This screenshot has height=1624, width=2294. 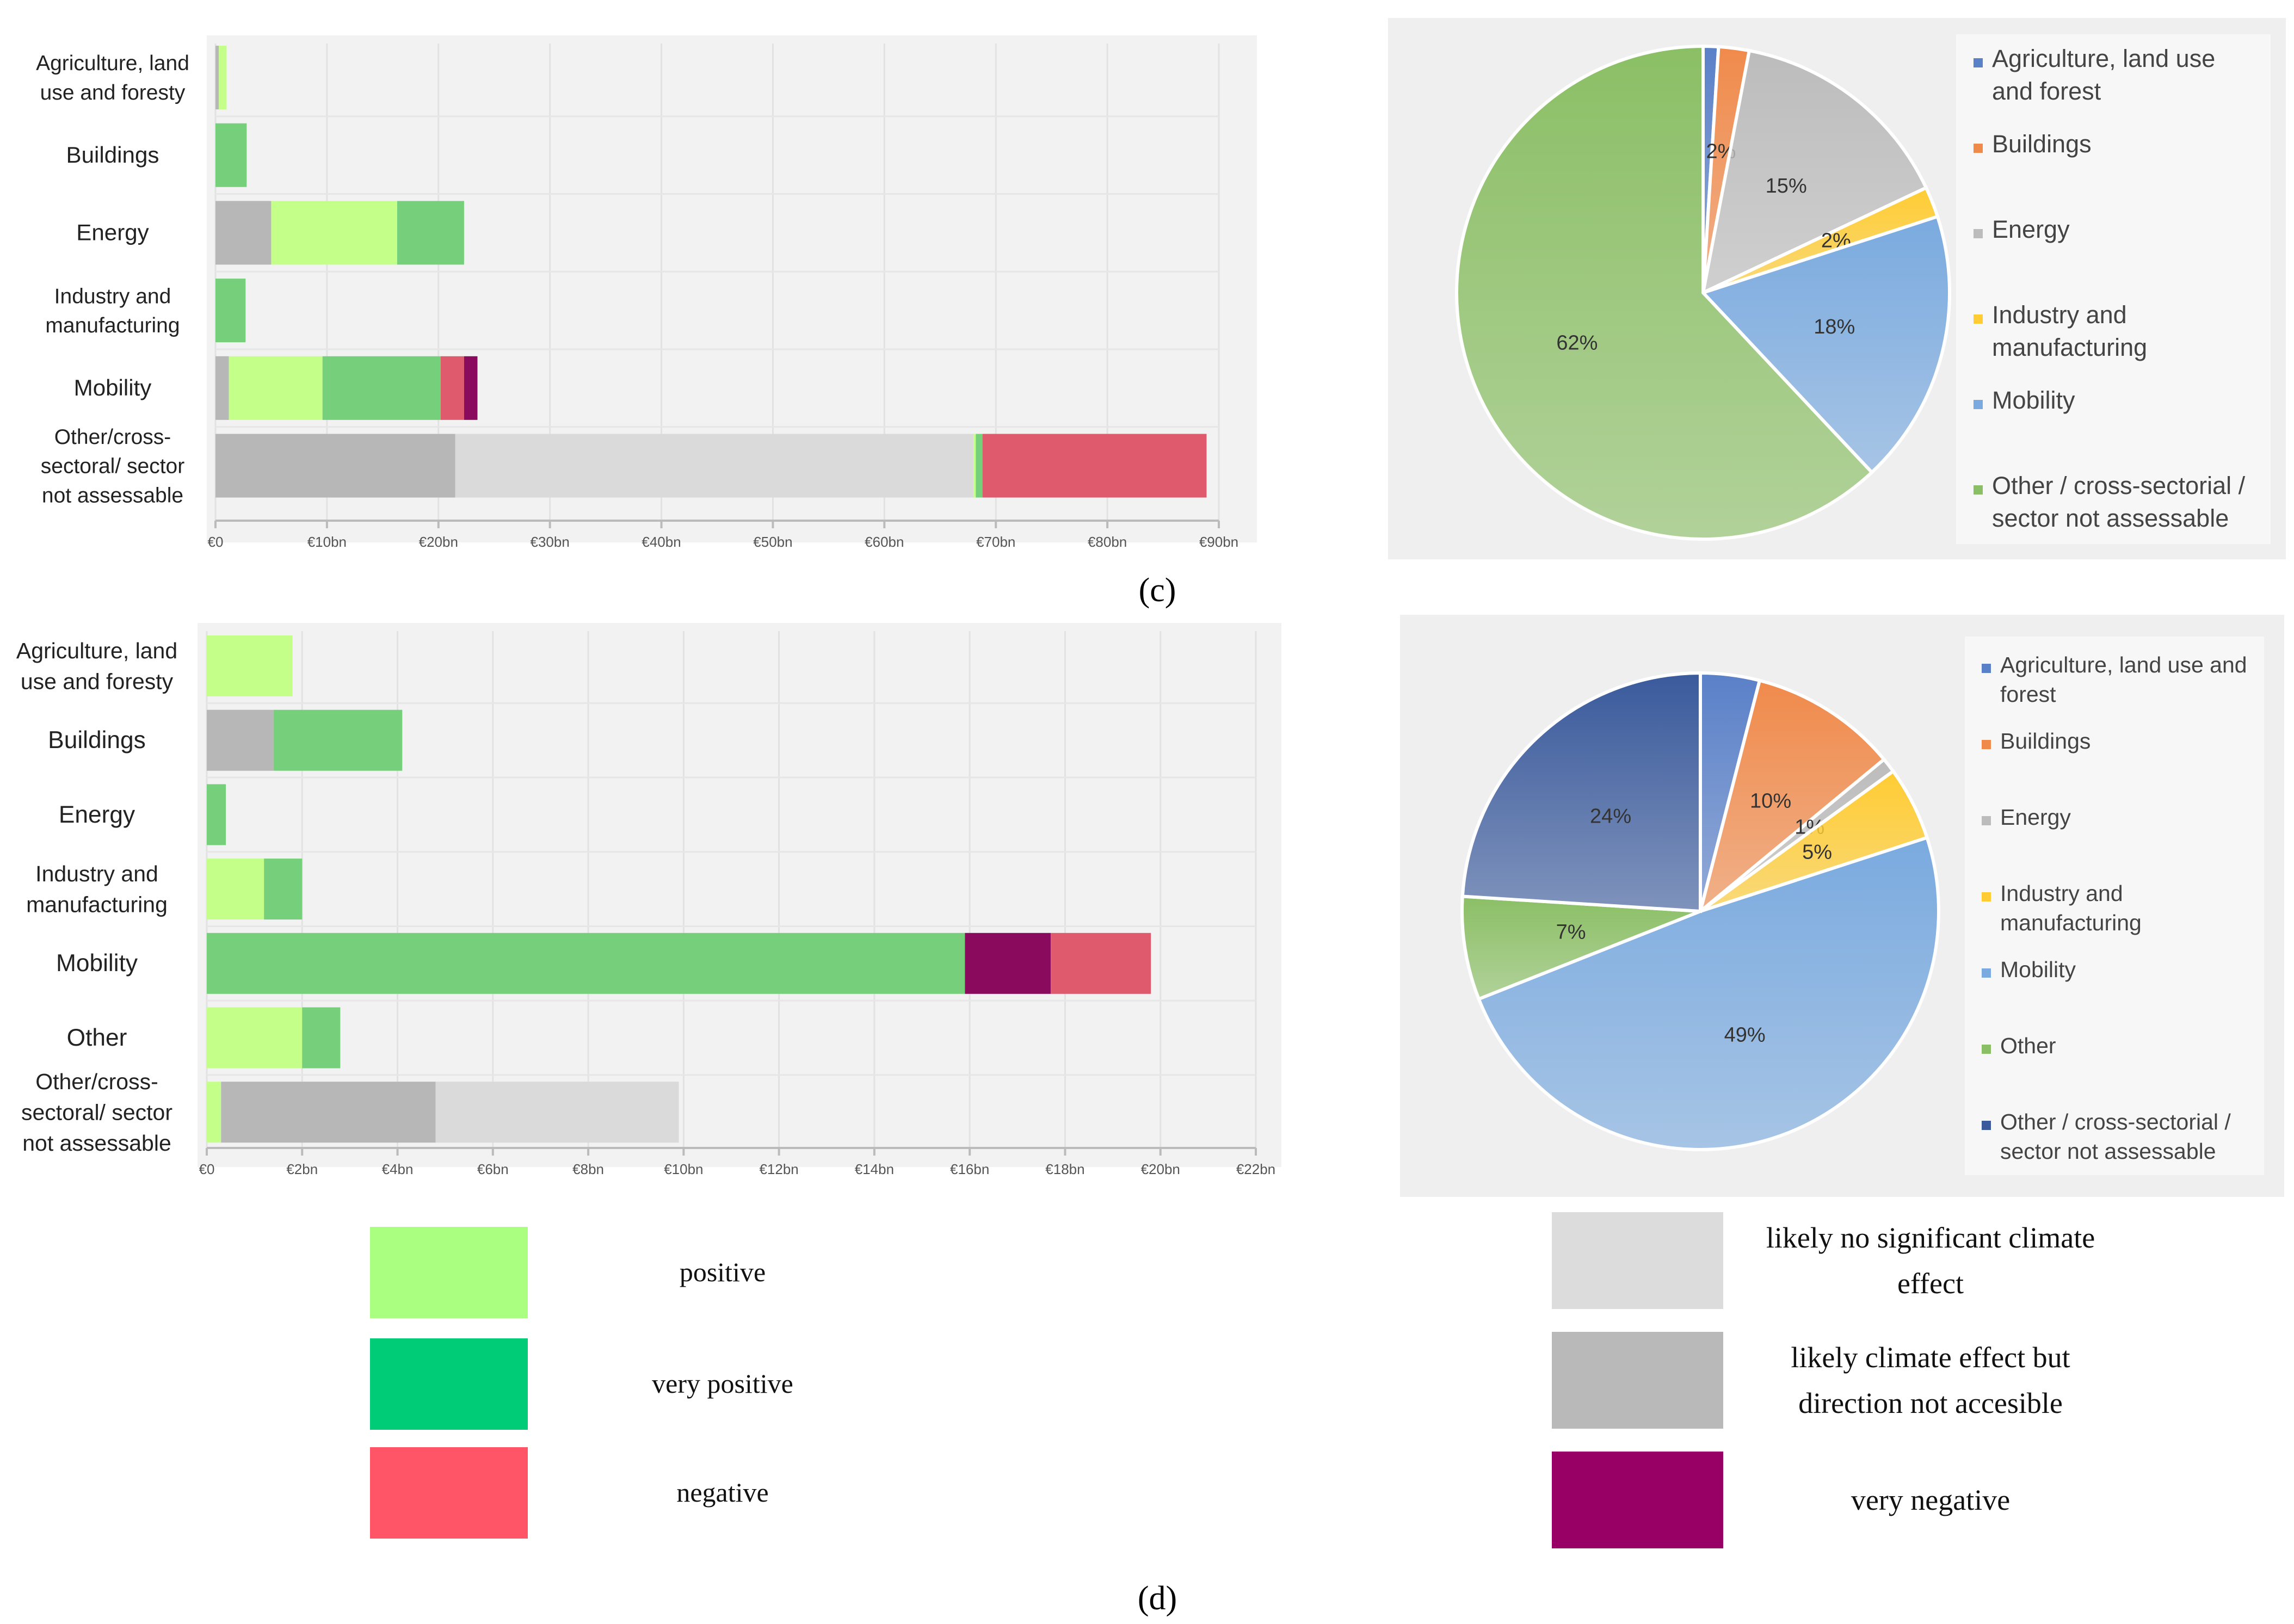 I want to click on x-tick-label: €50bn, so click(x=772, y=542).